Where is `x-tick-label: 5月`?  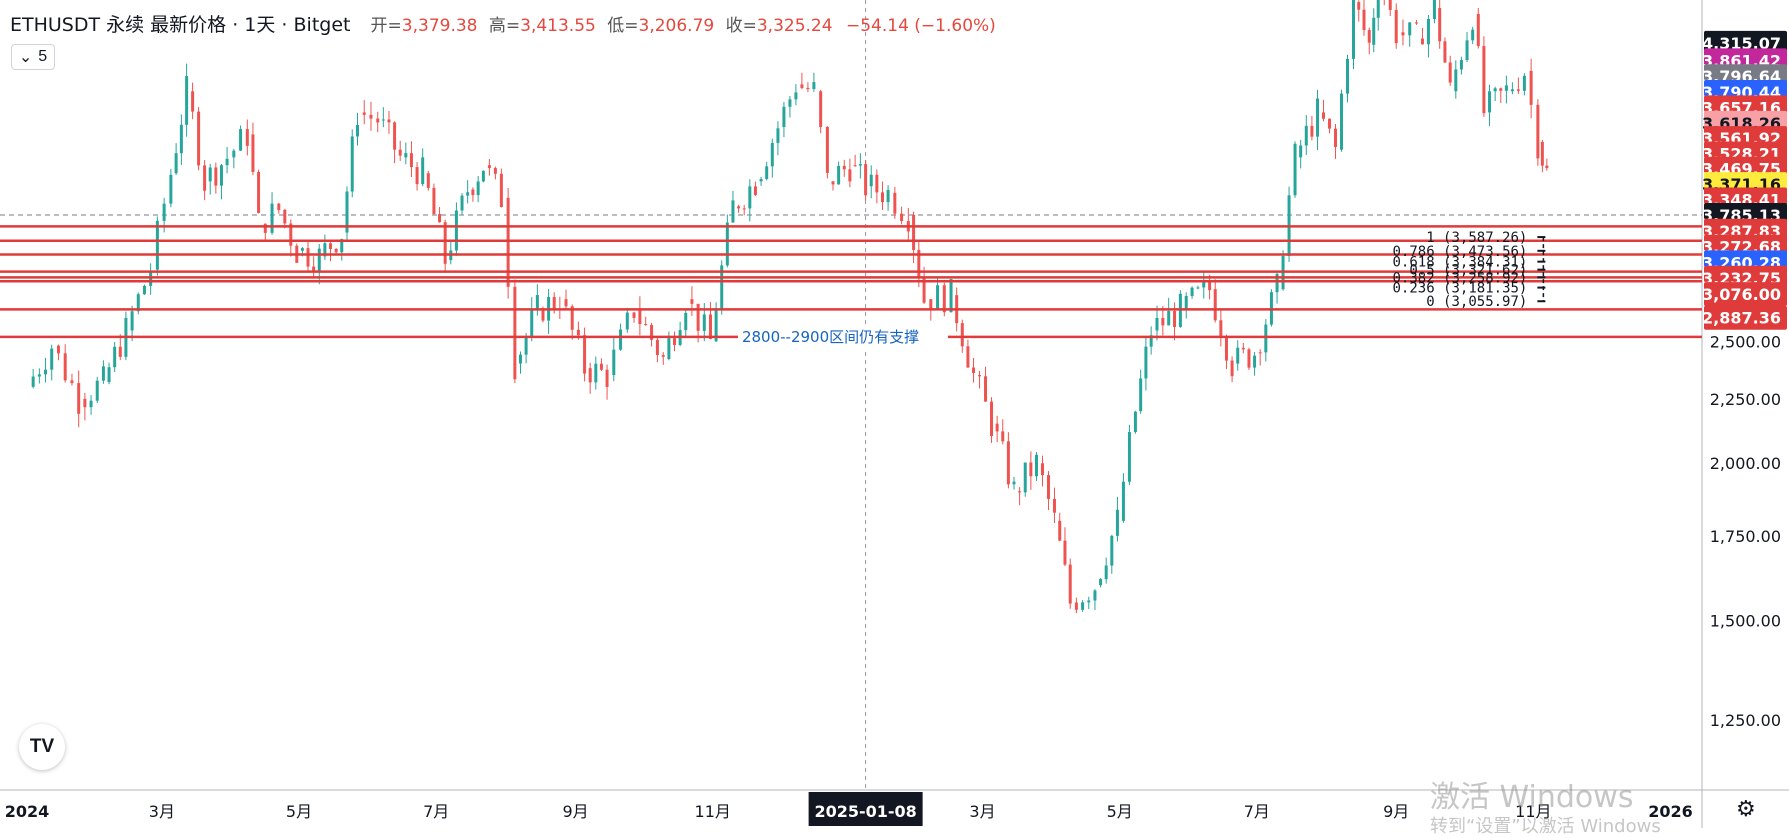
x-tick-label: 5月 is located at coordinates (299, 811).